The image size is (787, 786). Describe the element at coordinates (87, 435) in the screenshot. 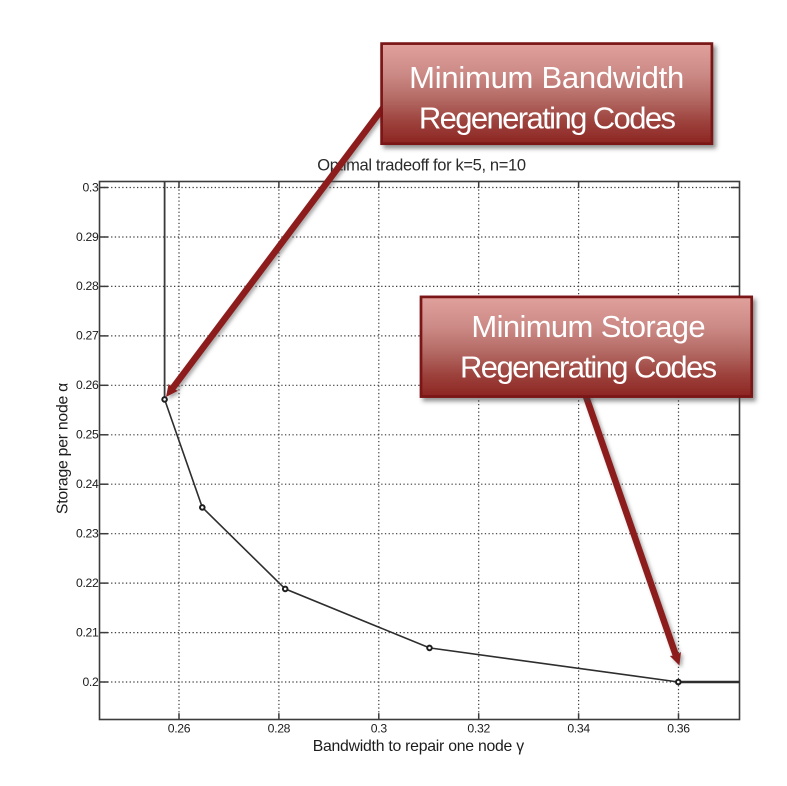

I see `svg-text: 0.25` at that location.